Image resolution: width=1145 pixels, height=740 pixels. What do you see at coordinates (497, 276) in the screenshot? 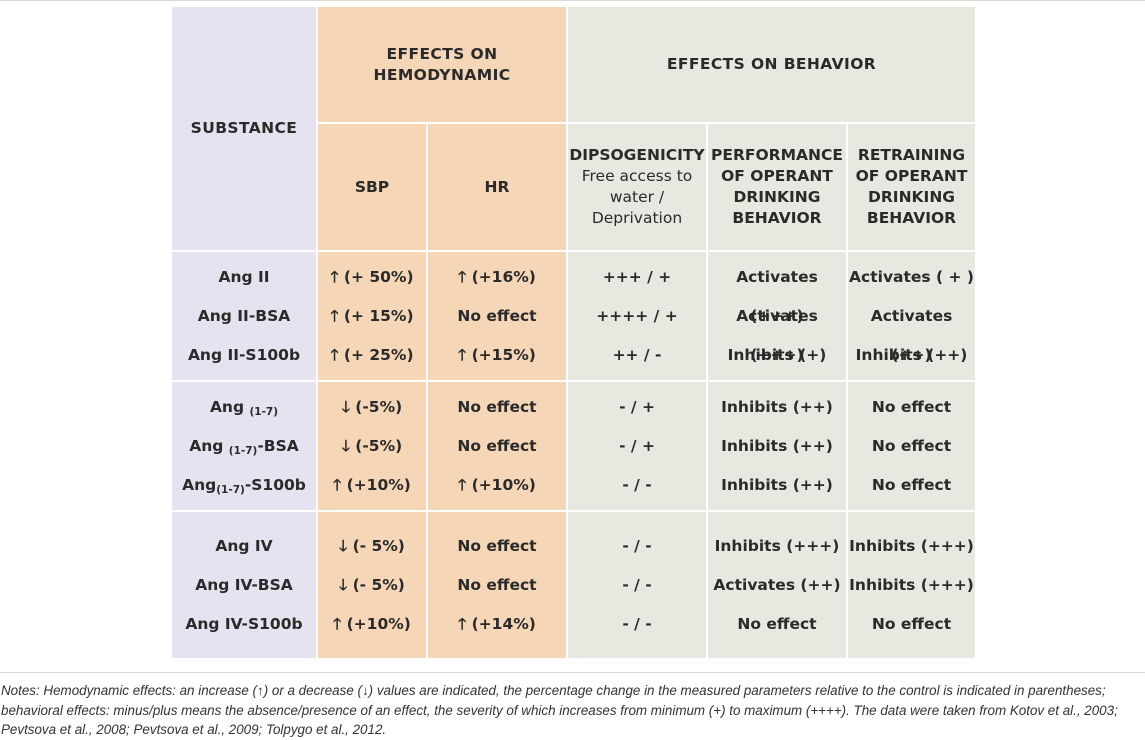
I see `hr-value: 🡑 (+16%)` at bounding box center [497, 276].